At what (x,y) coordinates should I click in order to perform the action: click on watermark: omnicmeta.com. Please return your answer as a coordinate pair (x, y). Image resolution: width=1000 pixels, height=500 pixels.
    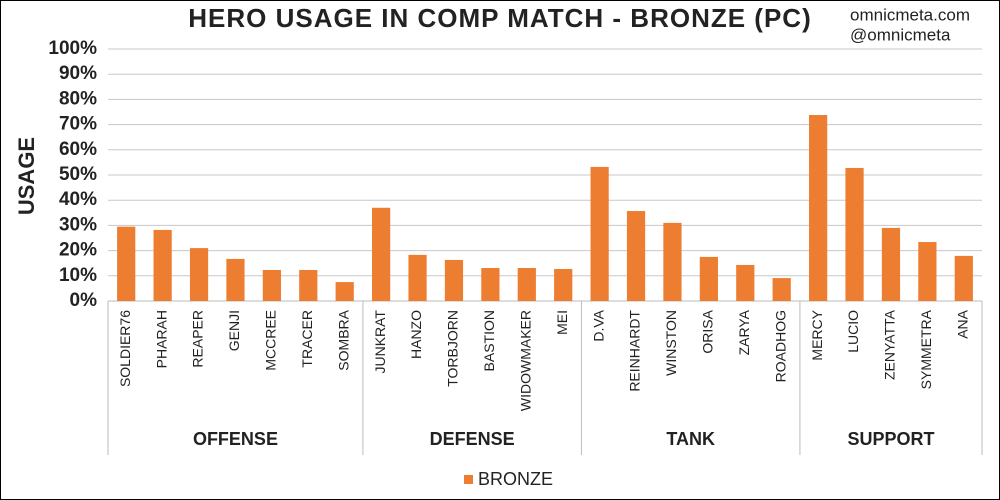
    Looking at the image, I should click on (910, 14).